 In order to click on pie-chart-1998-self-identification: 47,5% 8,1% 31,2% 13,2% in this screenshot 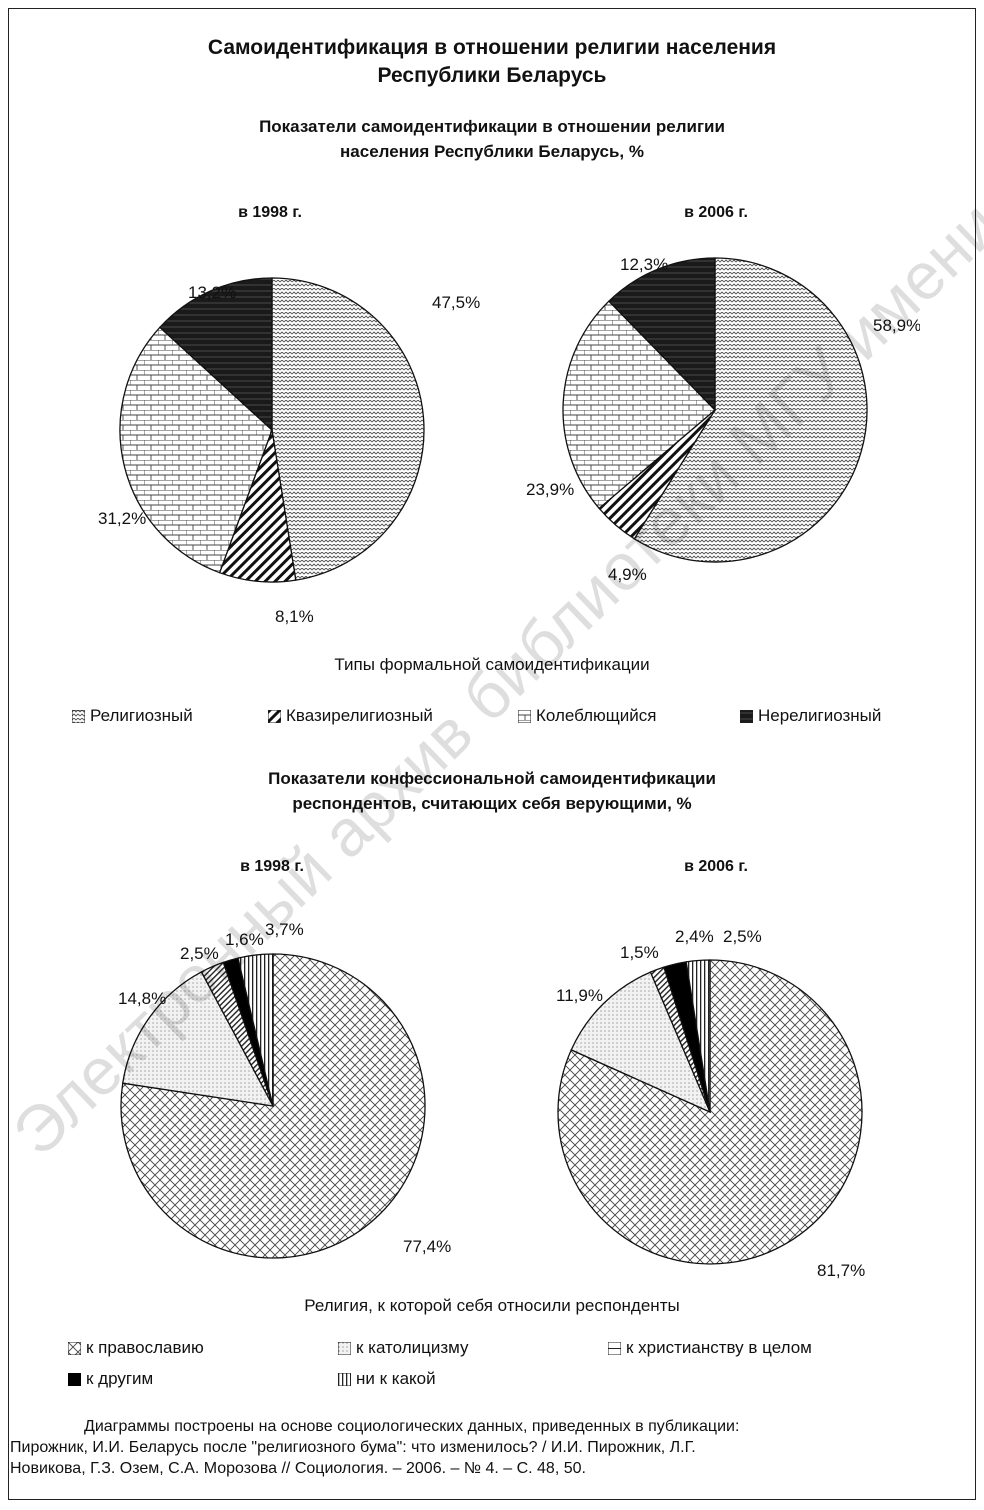, I will do `click(289, 451)`.